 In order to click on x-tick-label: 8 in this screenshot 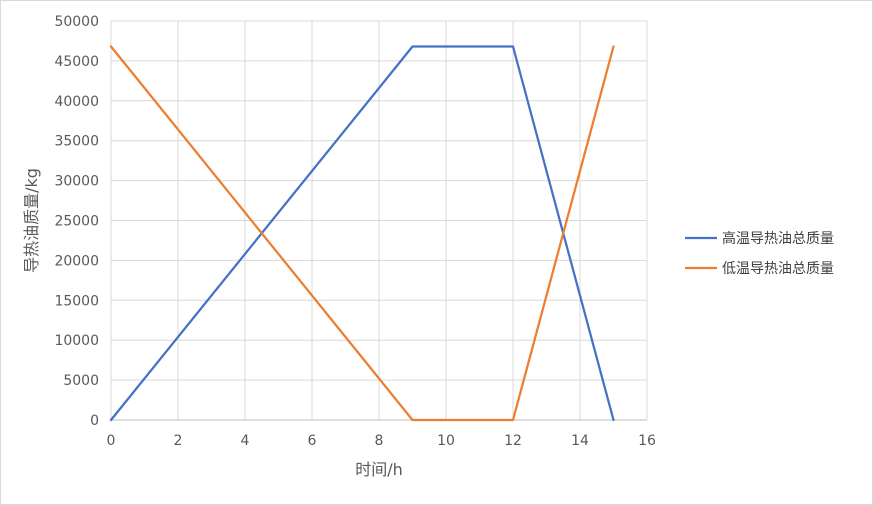, I will do `click(379, 441)`.